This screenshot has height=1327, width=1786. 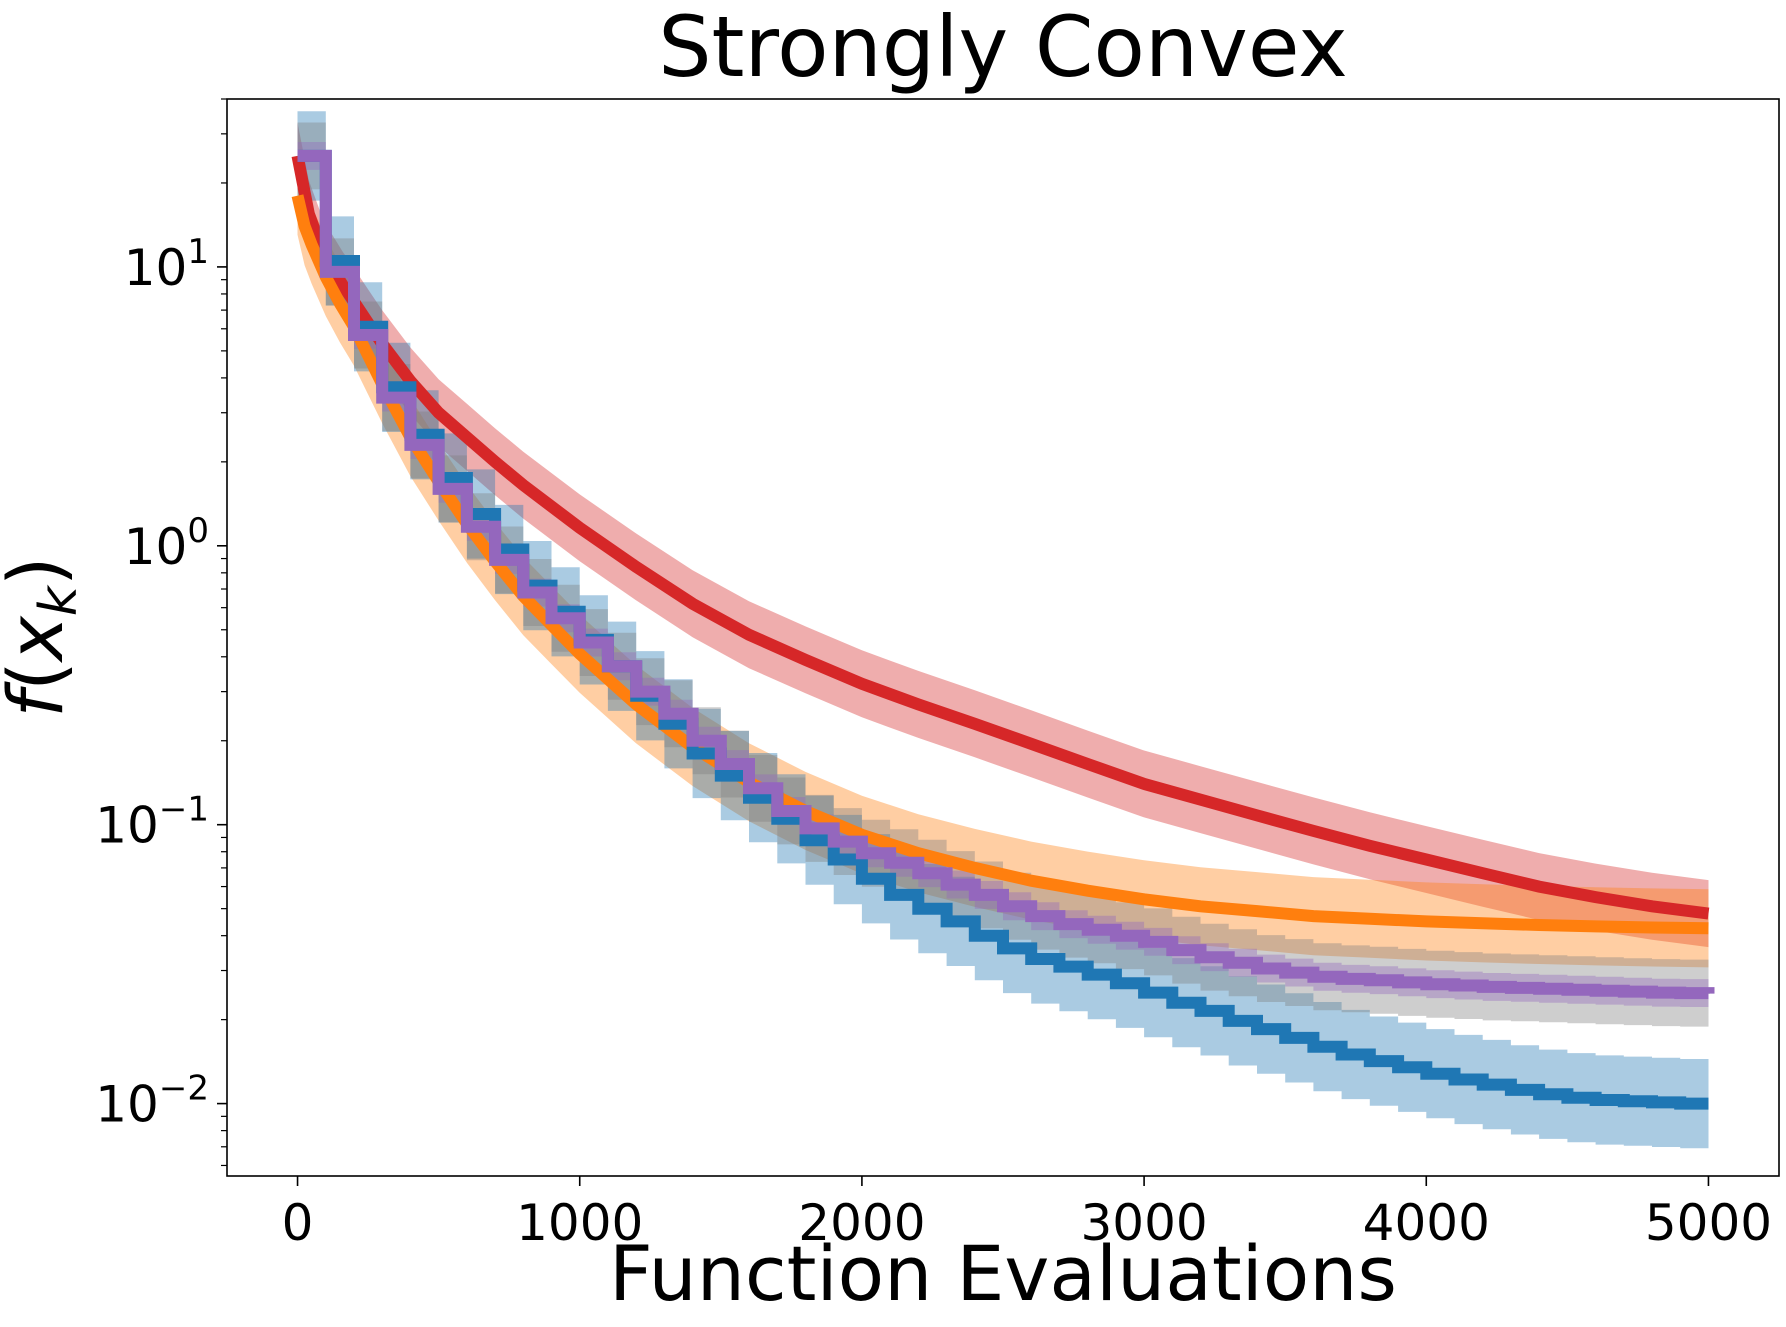 I want to click on y-axis-label: f(xk), so click(x=44, y=636).